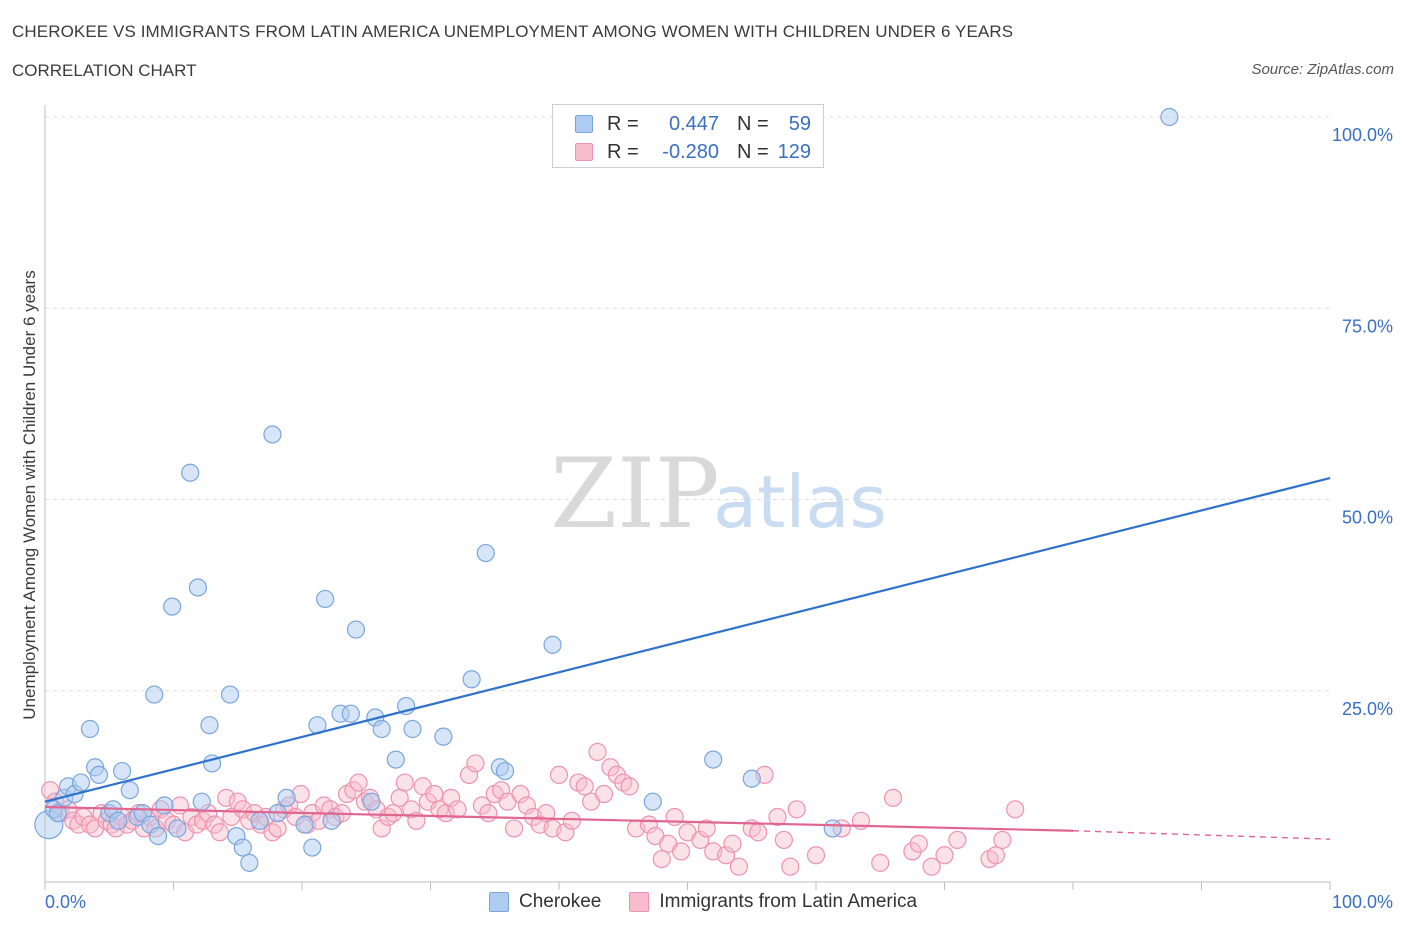 The image size is (1406, 930). Describe the element at coordinates (1367, 709) in the screenshot. I see `y-tick-label-25: 25.0%` at that location.